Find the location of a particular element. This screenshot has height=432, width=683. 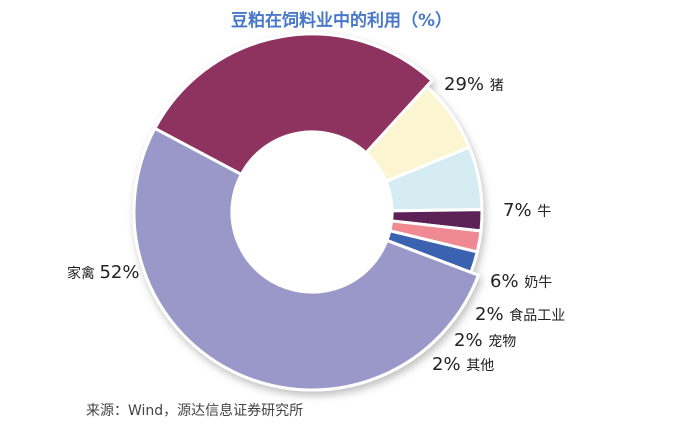

slice-label-part: 奶牛 is located at coordinates (538, 283).